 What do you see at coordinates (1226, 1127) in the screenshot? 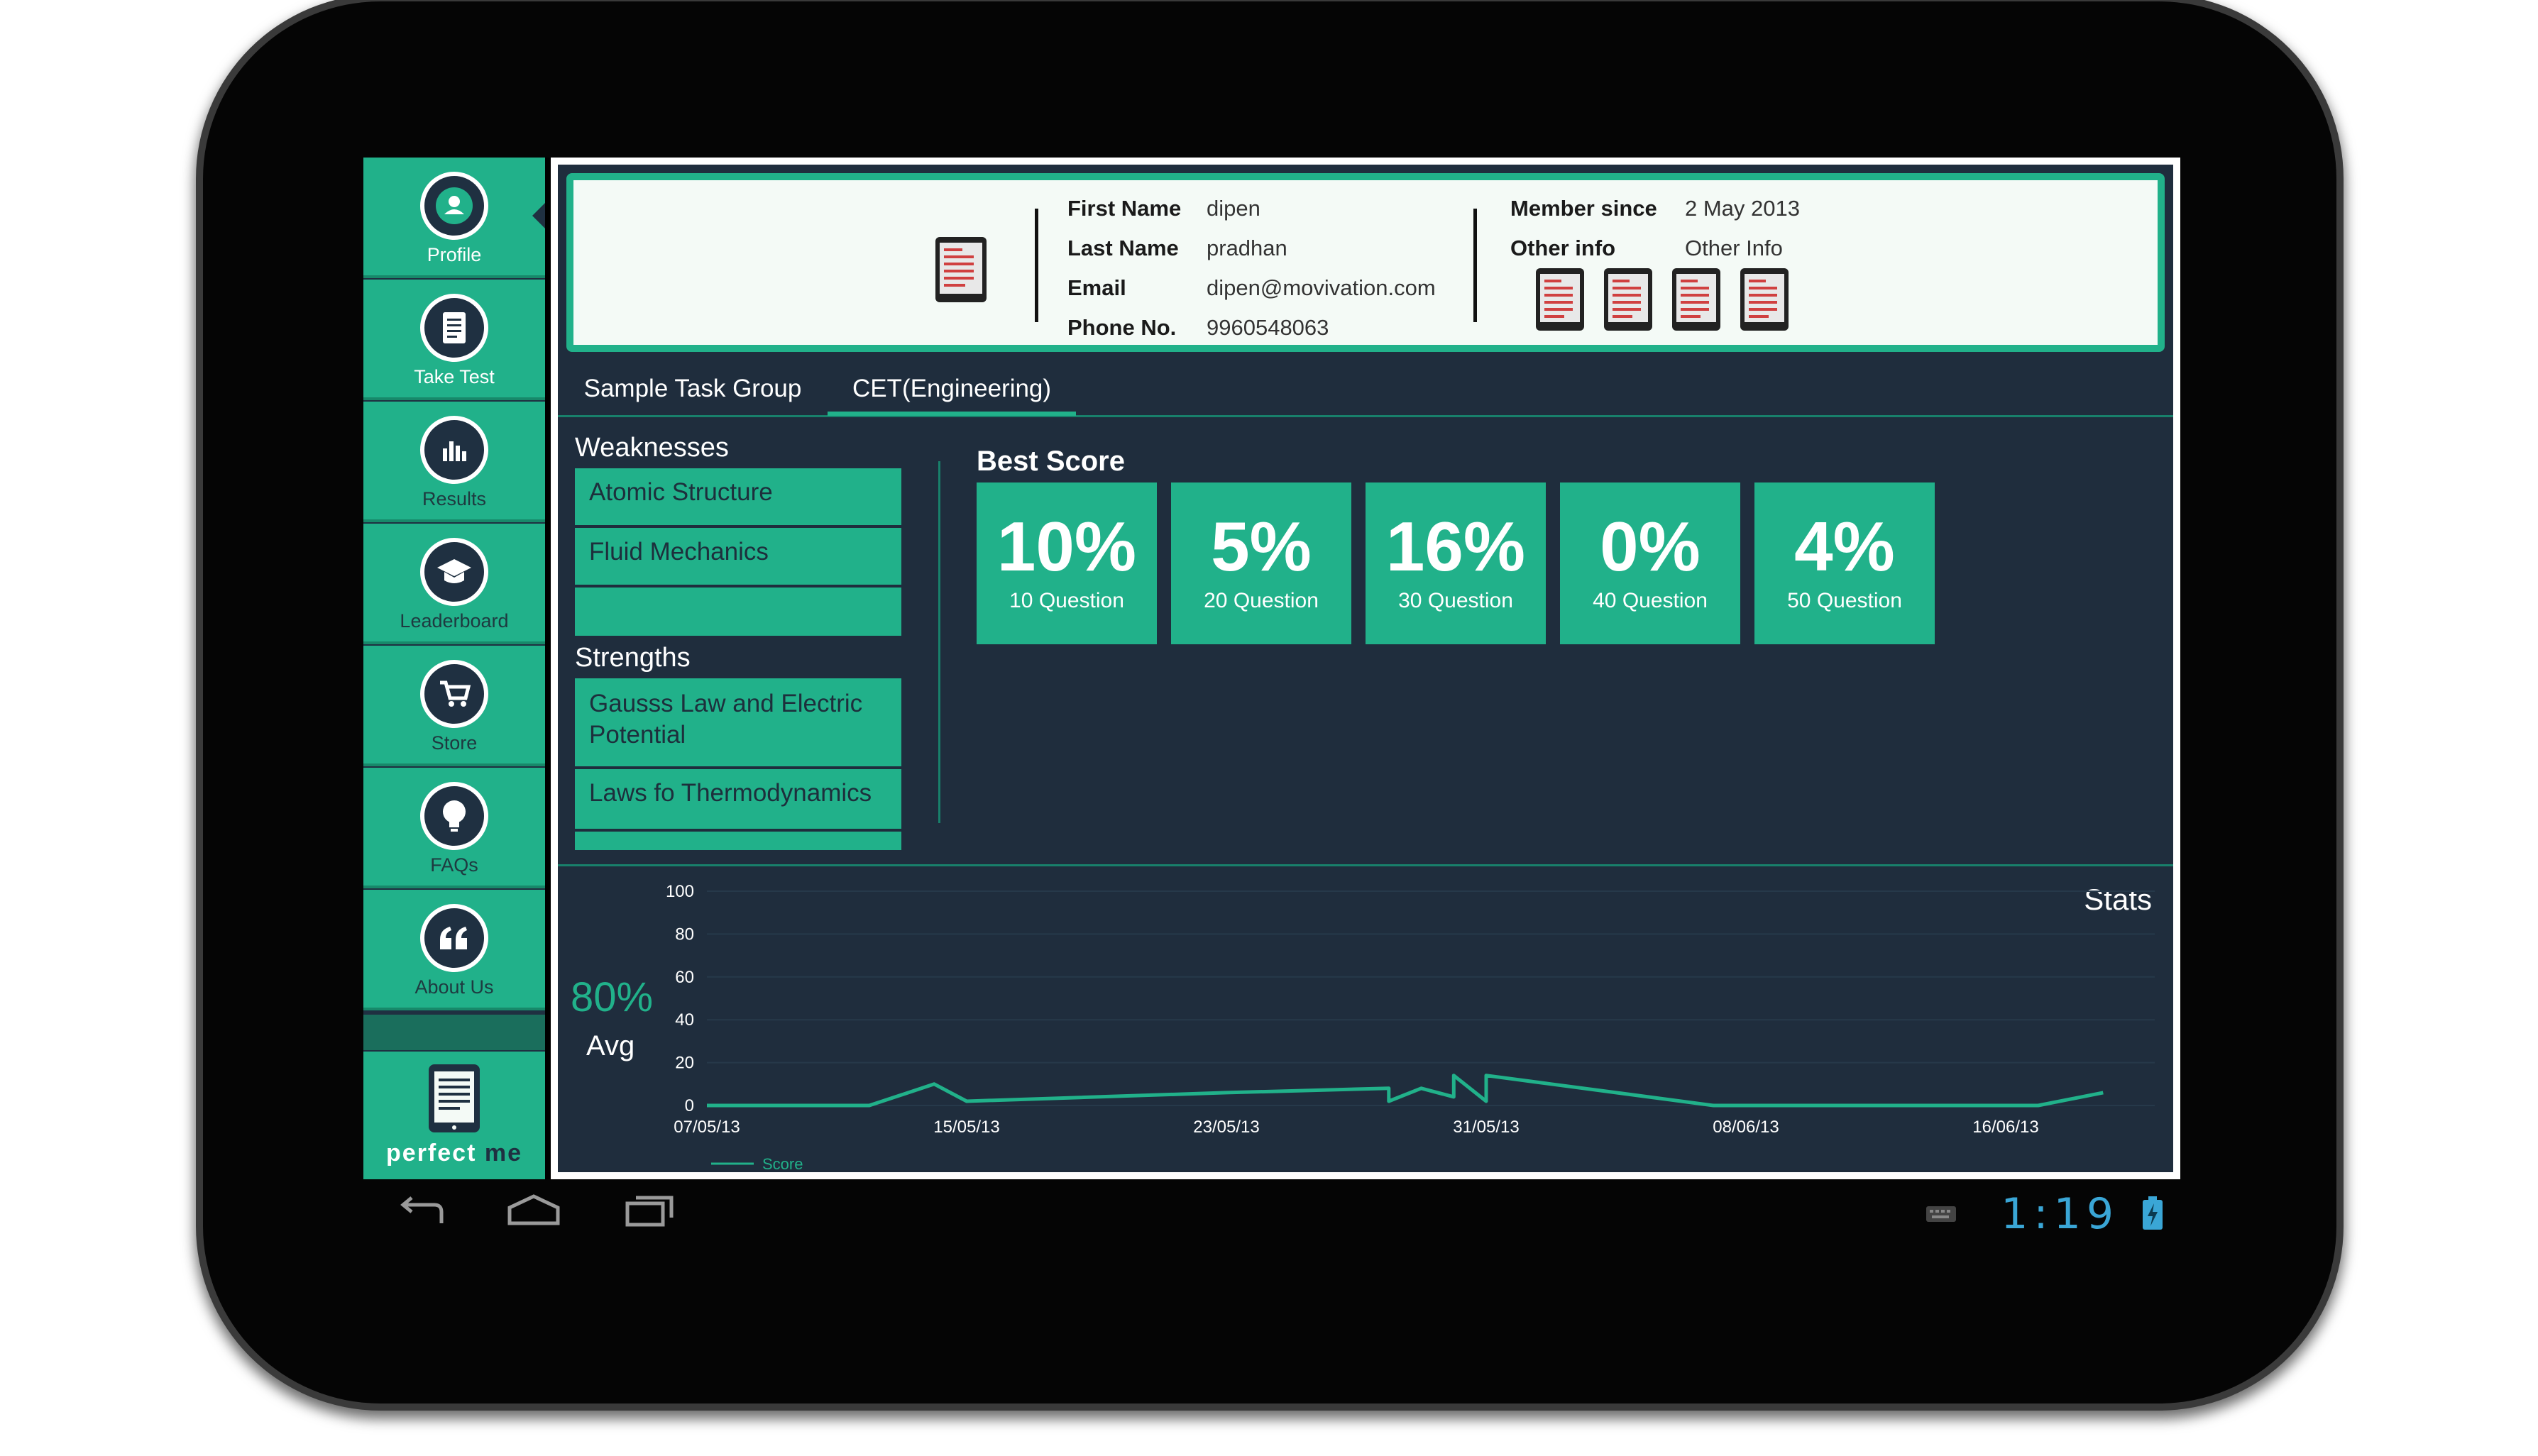
I see `x-tick-label: 23/05/13` at bounding box center [1226, 1127].